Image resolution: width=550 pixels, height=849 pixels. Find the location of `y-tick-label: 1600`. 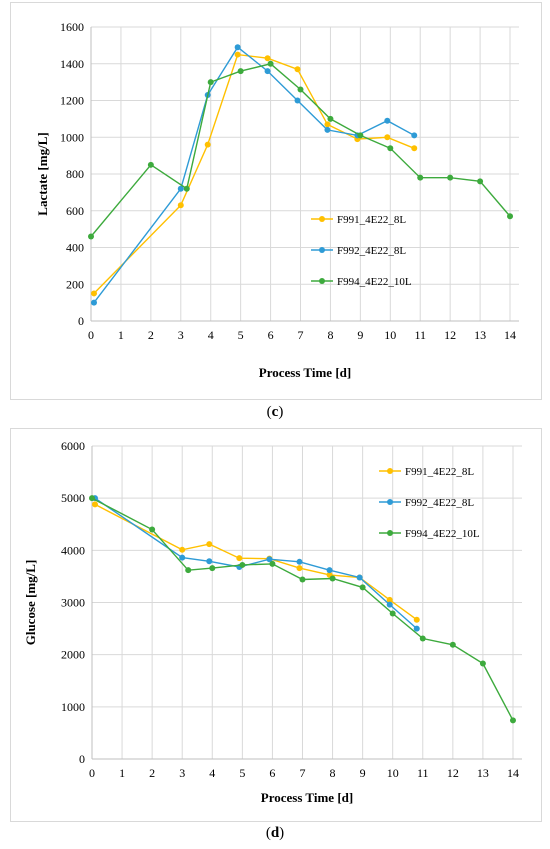

y-tick-label: 1600 is located at coordinates (72, 27).